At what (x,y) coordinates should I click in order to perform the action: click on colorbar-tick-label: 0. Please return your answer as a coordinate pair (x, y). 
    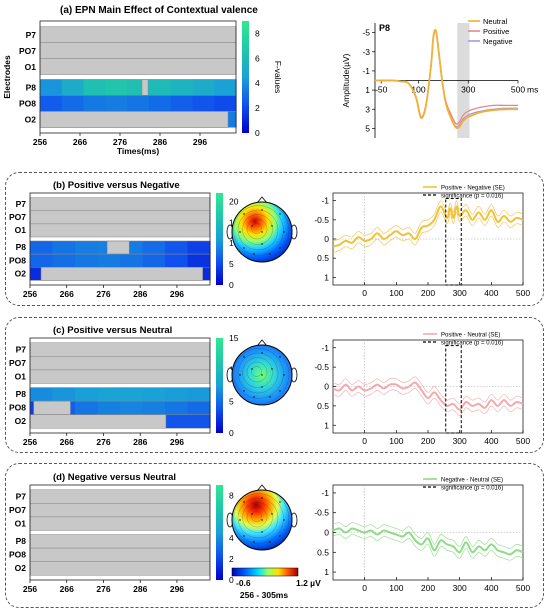
    Looking at the image, I should click on (231, 580).